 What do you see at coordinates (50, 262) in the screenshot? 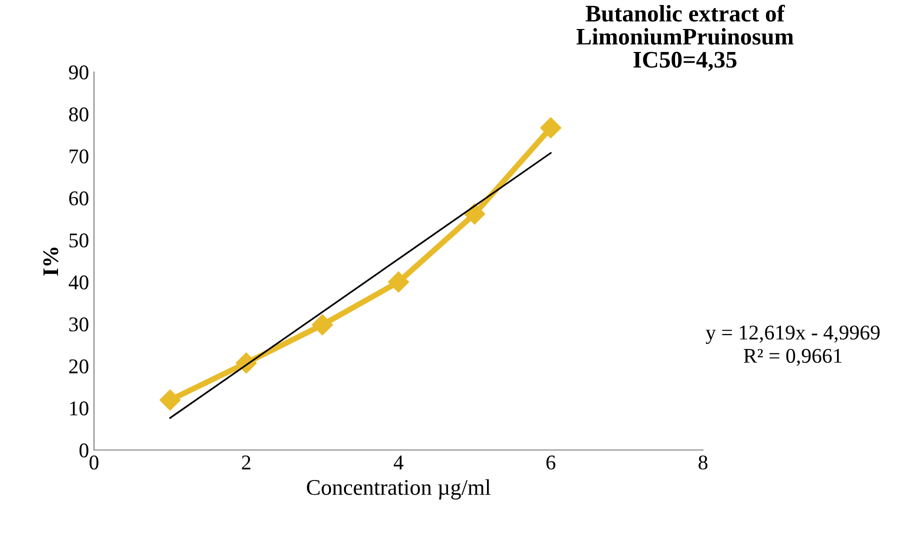
I see `y-axis-title: I%` at bounding box center [50, 262].